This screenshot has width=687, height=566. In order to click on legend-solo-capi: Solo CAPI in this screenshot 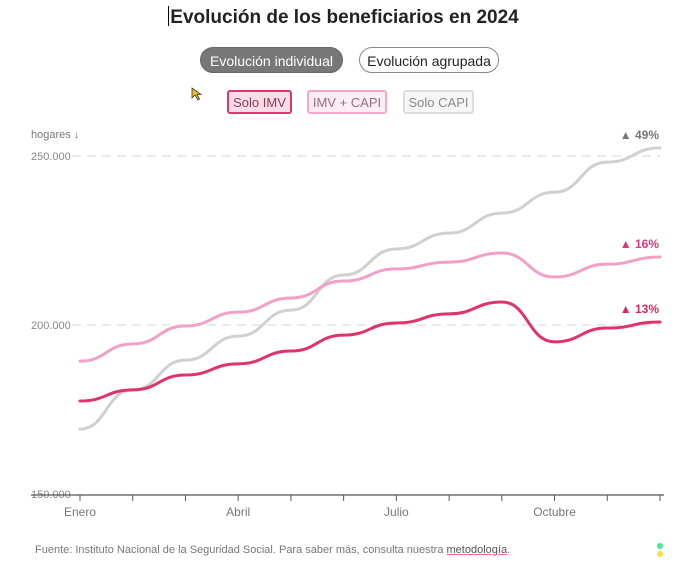, I will do `click(438, 102)`.